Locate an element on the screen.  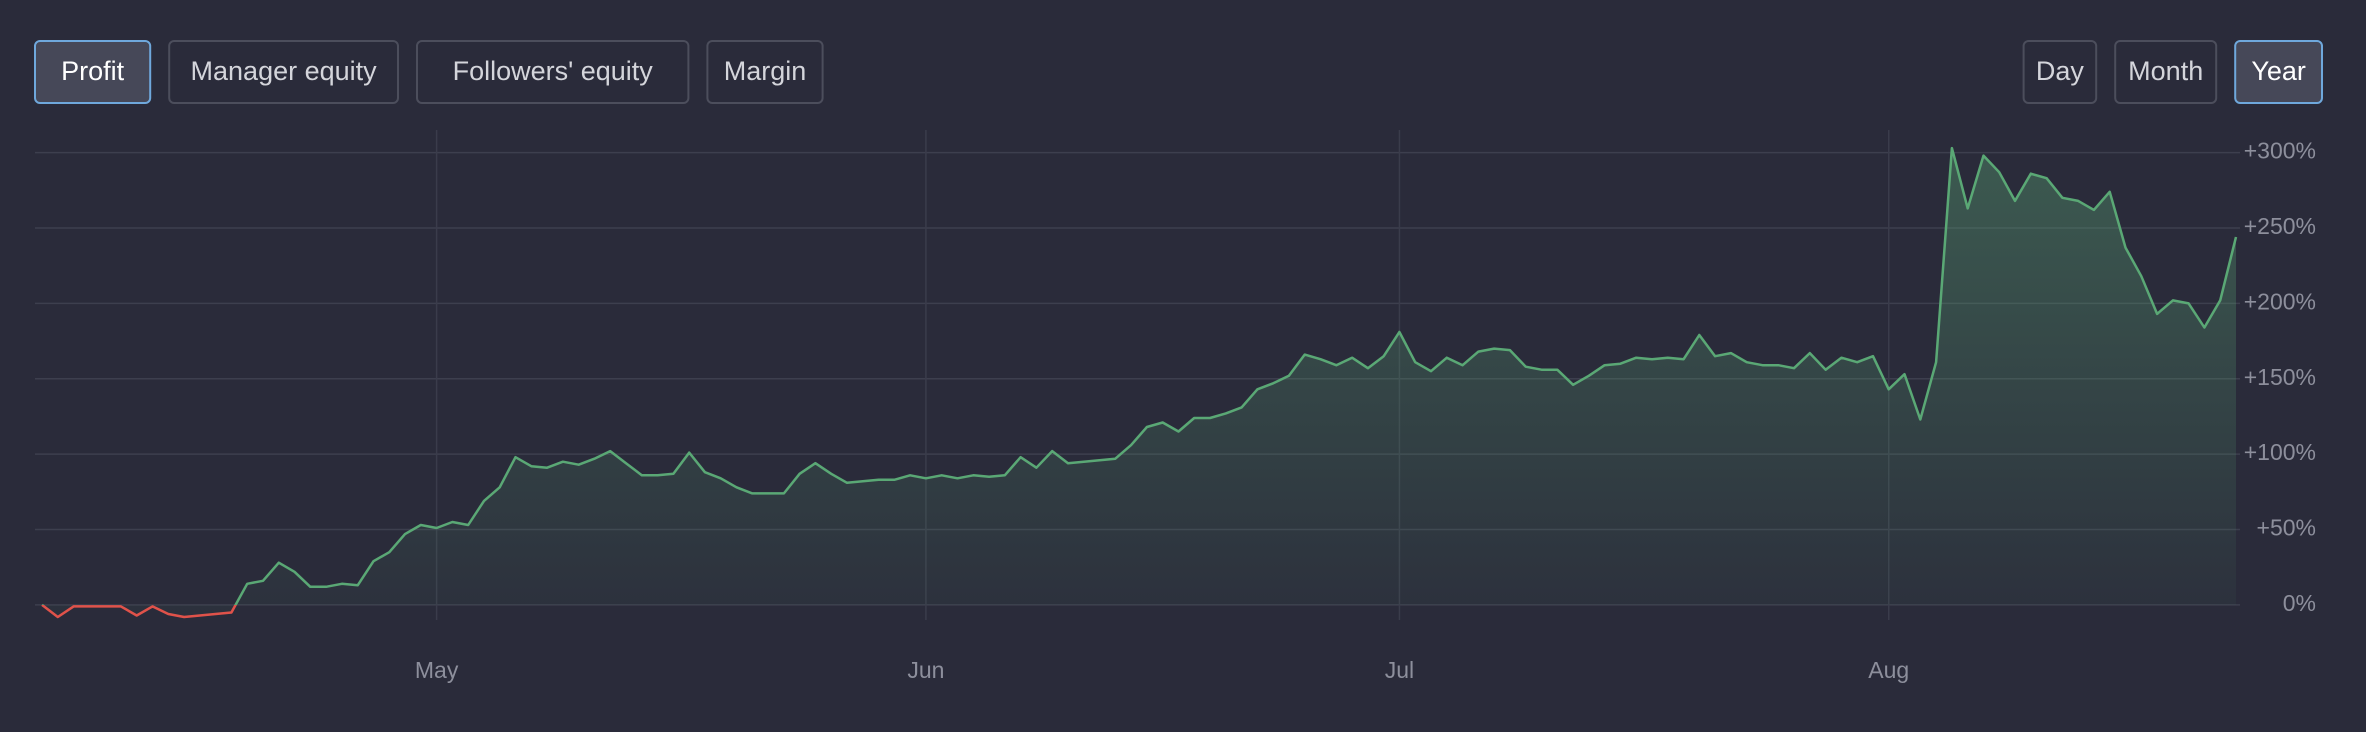
tab-button: Manager equity is located at coordinates (283, 72).